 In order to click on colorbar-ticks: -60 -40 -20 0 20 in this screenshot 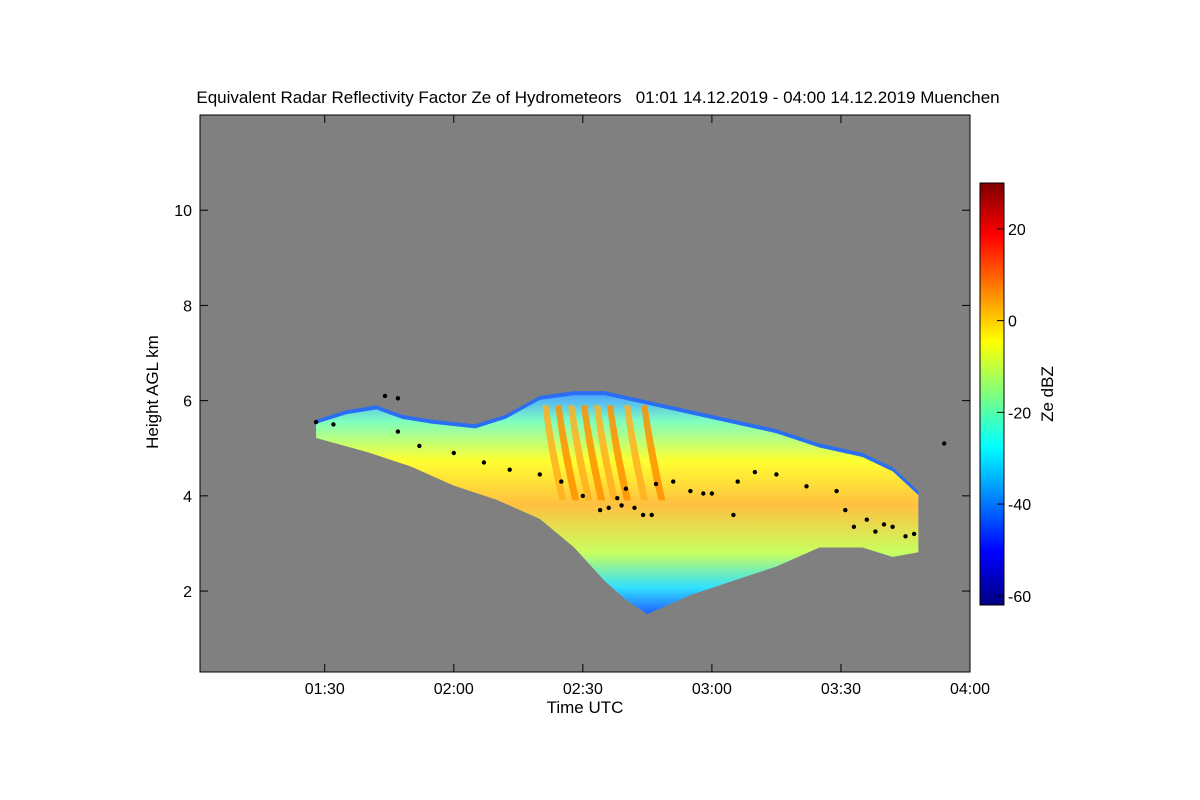, I will do `click(1014, 414)`.